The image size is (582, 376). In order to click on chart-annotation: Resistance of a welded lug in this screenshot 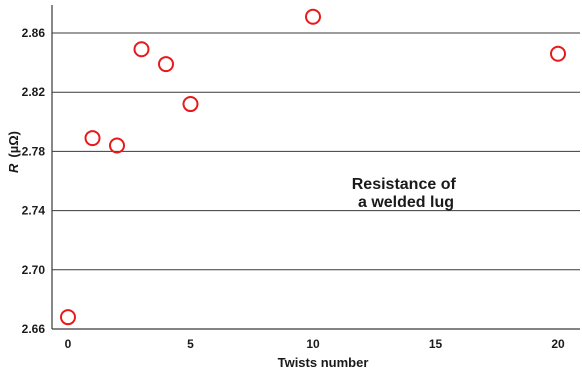, I will do `click(406, 193)`.